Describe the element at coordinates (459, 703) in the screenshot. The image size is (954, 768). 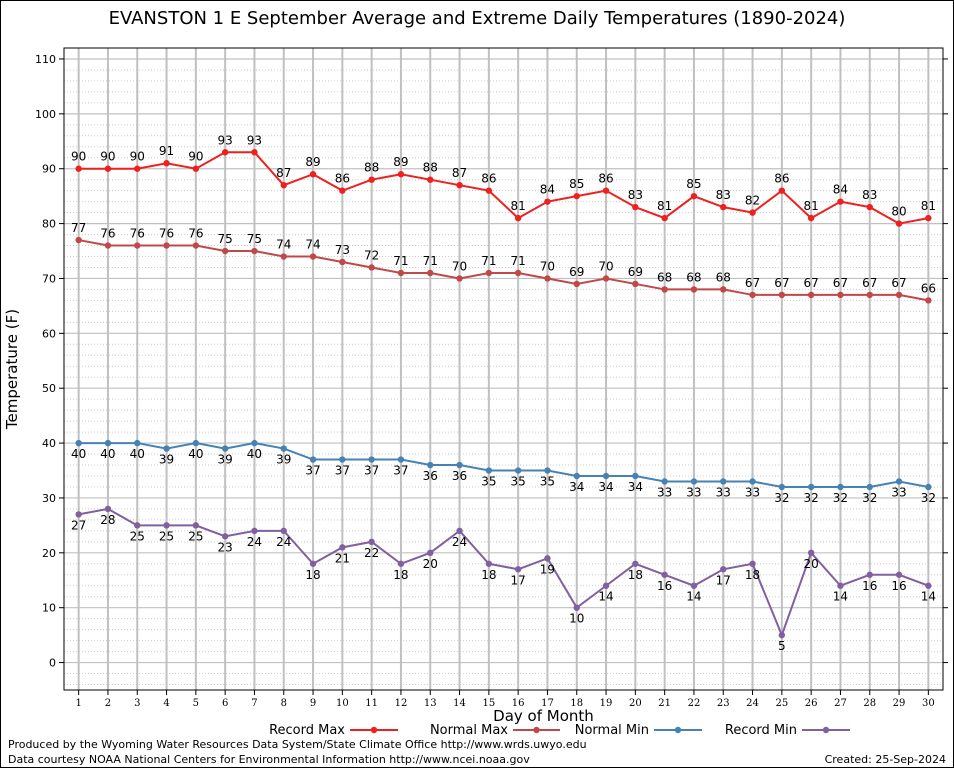
I see `x-tick-label: 14` at that location.